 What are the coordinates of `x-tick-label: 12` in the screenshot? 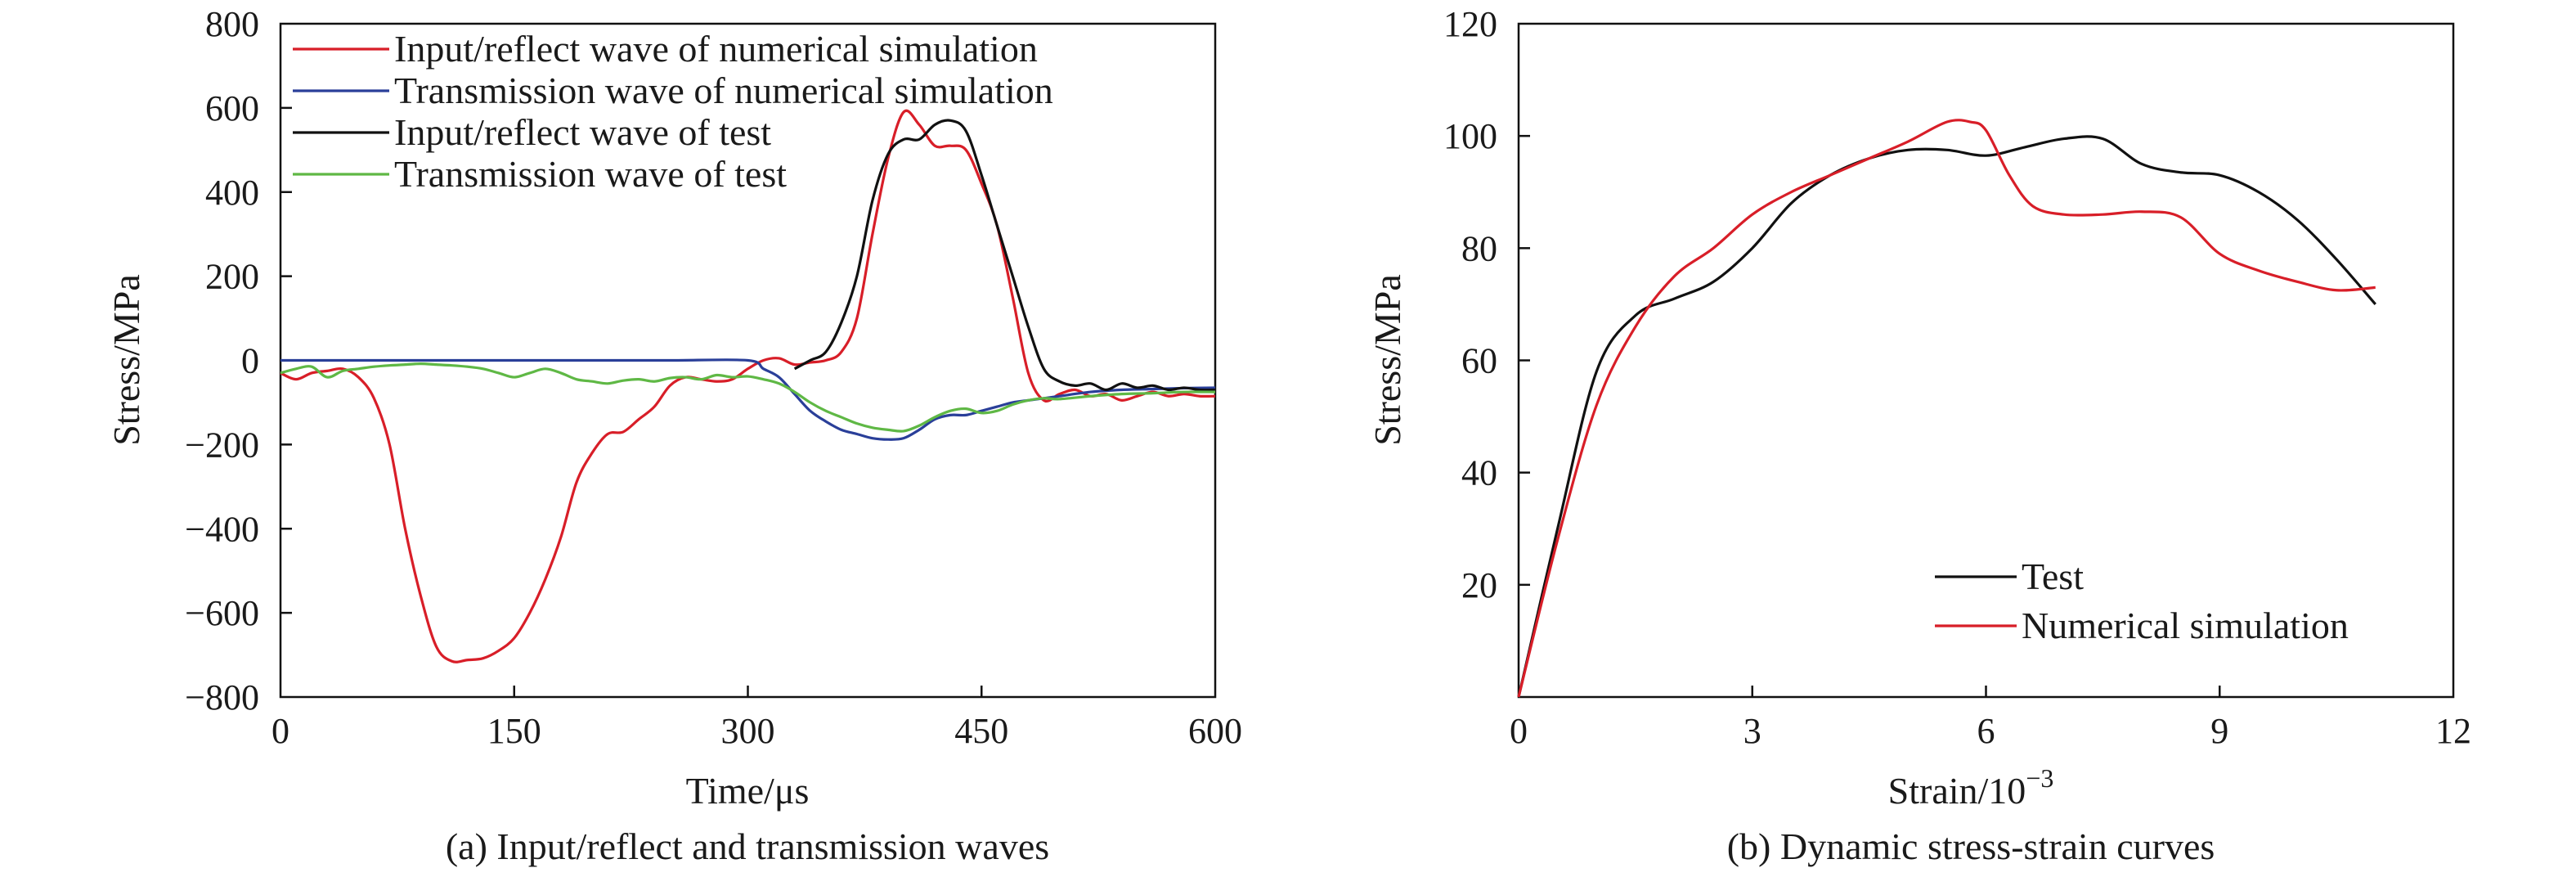 It's located at (2453, 731).